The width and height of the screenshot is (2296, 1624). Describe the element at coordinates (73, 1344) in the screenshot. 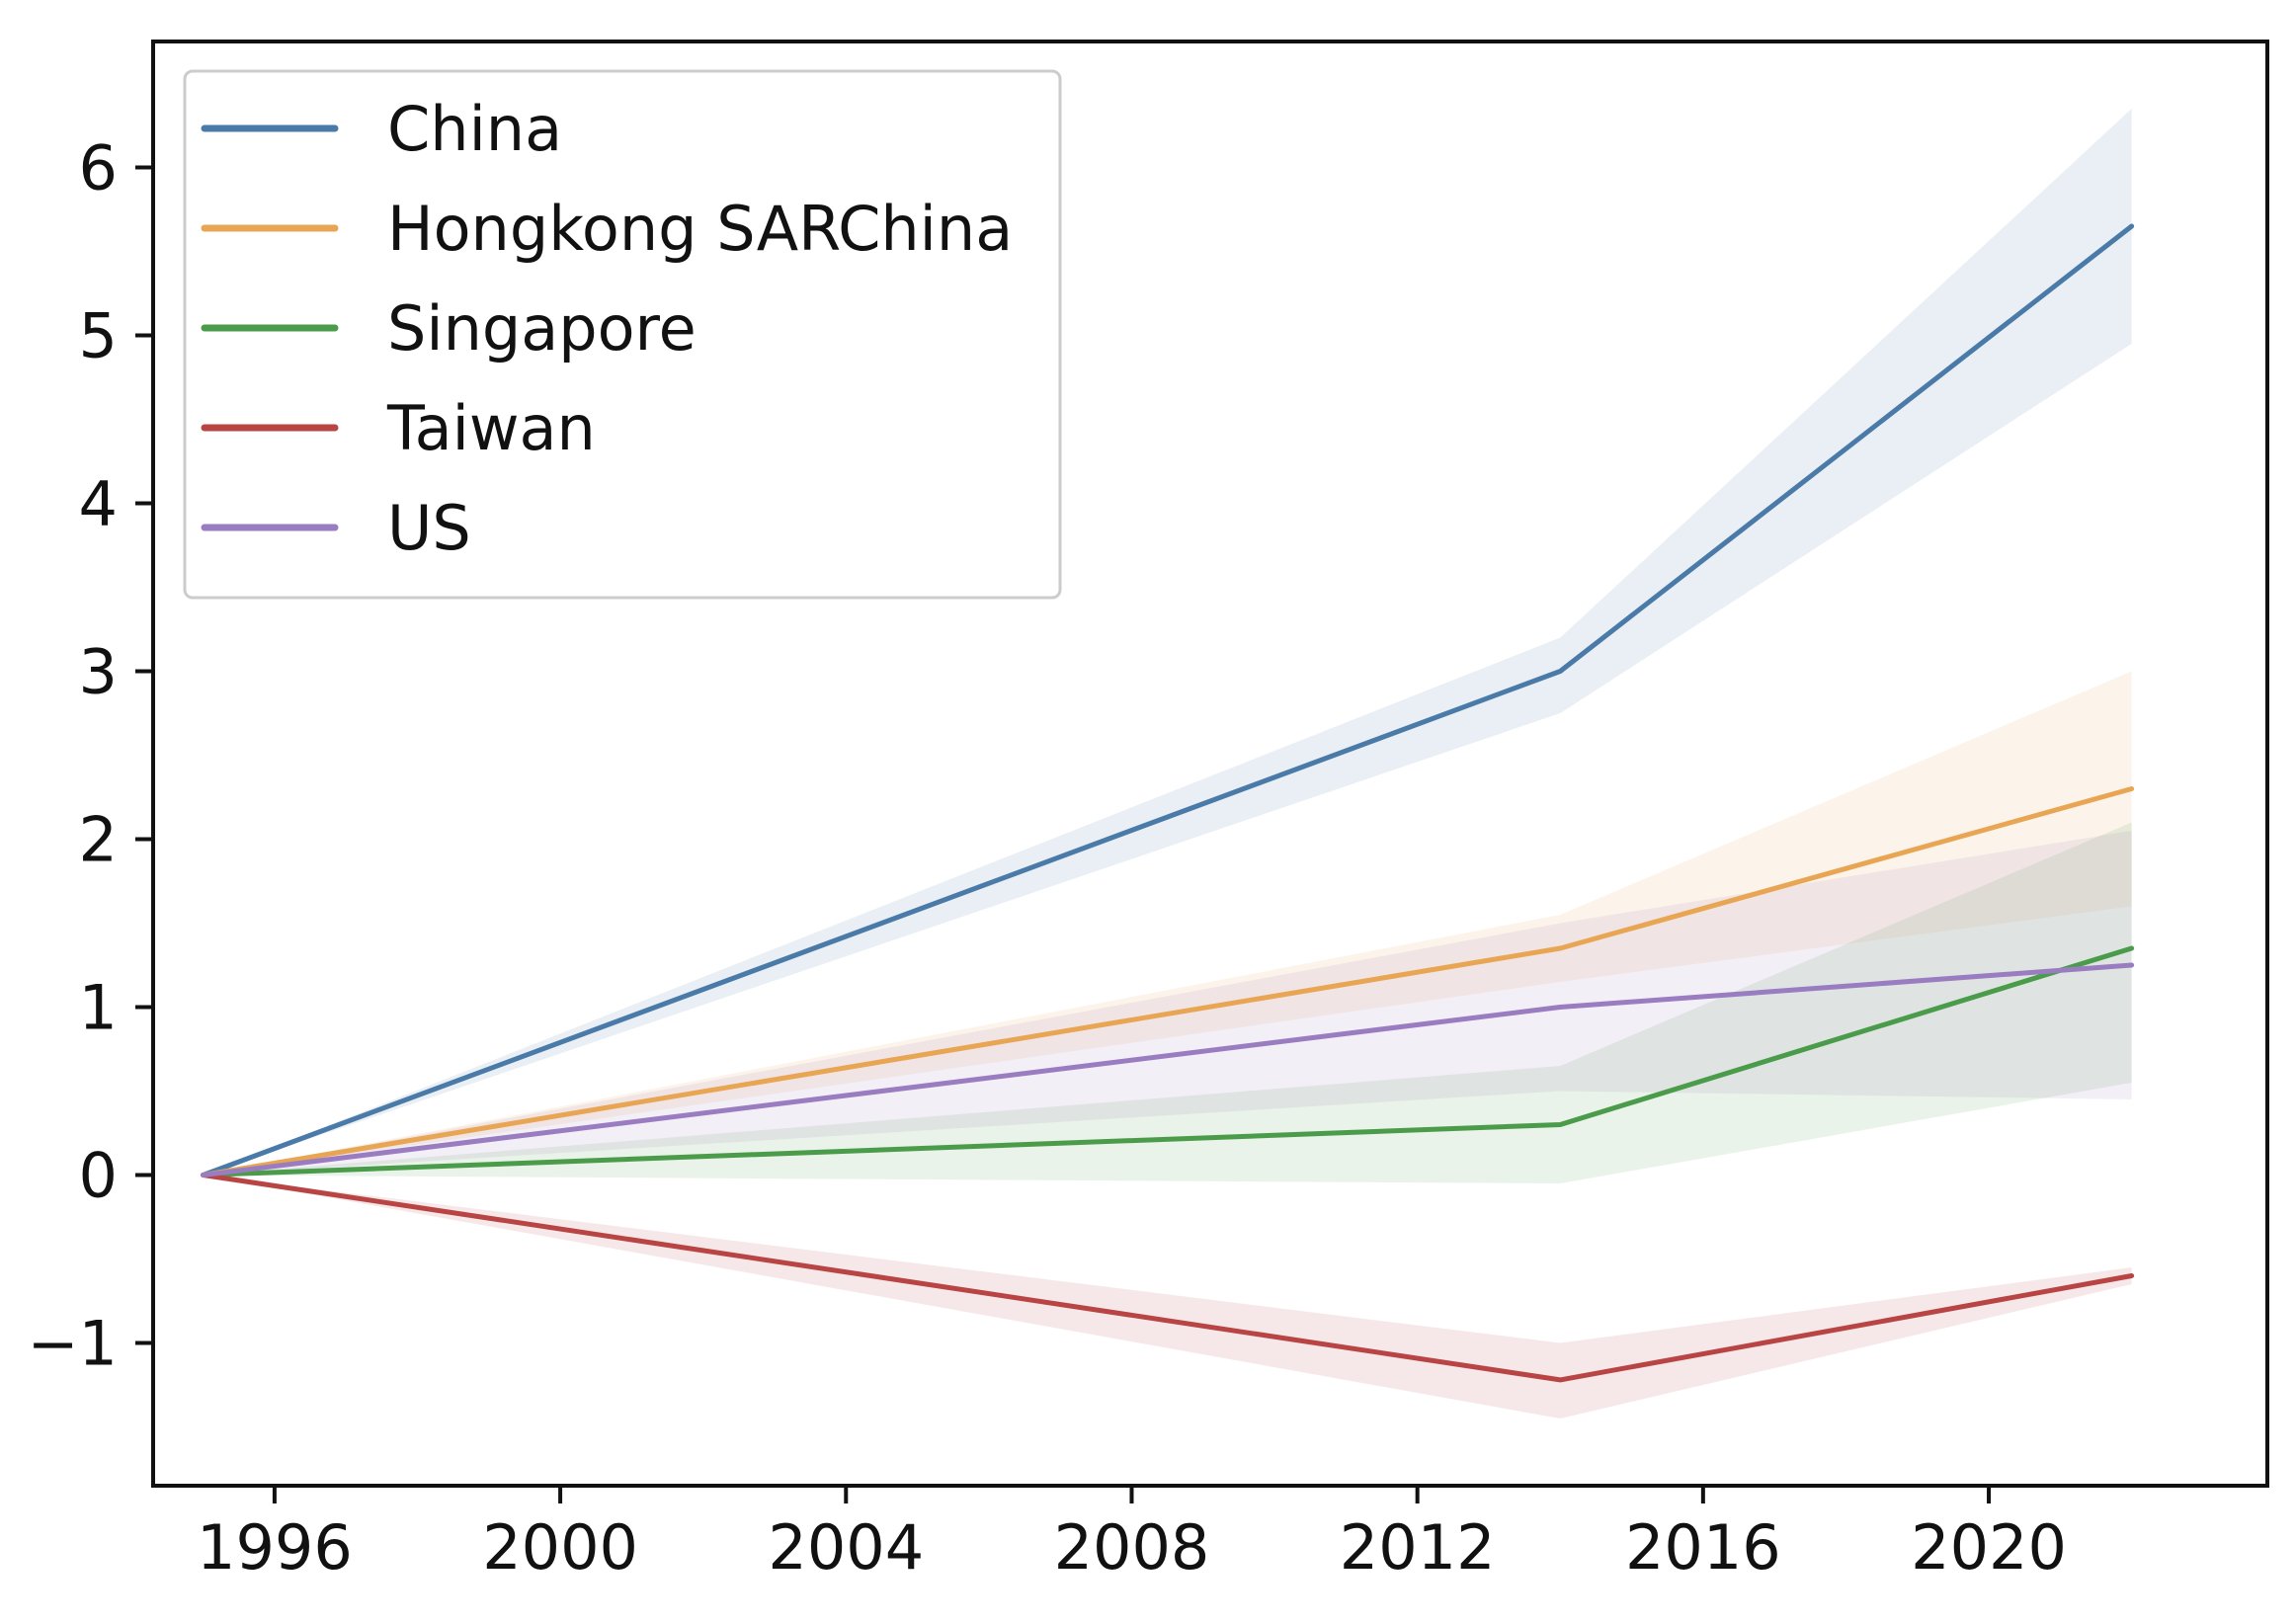

I see `y-tick-label: −1` at that location.